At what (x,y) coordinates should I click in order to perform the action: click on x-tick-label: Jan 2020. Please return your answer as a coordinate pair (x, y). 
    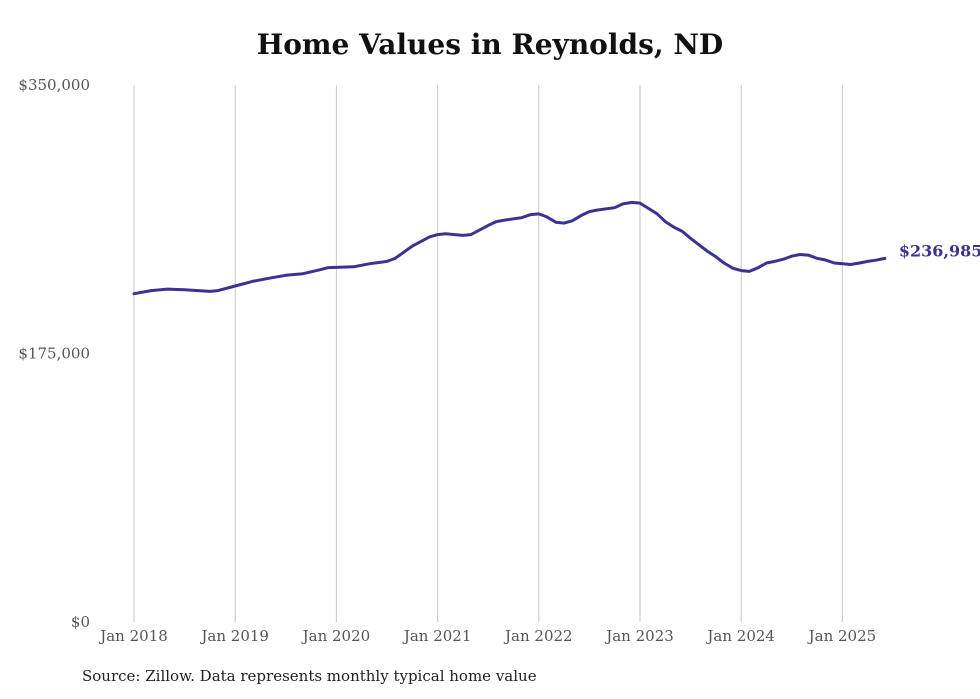
    Looking at the image, I should click on (336, 636).